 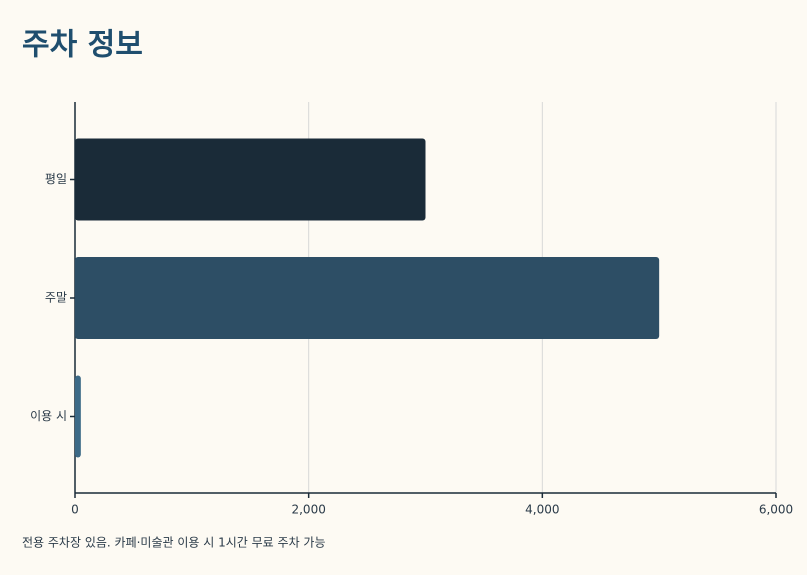 I want to click on y-tick-label: 이용 시, so click(x=48, y=416).